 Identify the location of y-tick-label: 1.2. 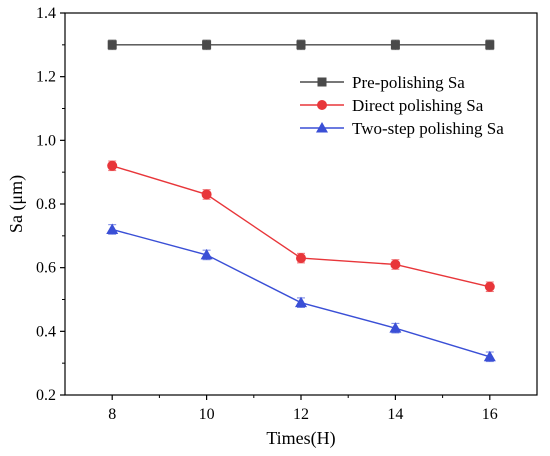
(46, 77).